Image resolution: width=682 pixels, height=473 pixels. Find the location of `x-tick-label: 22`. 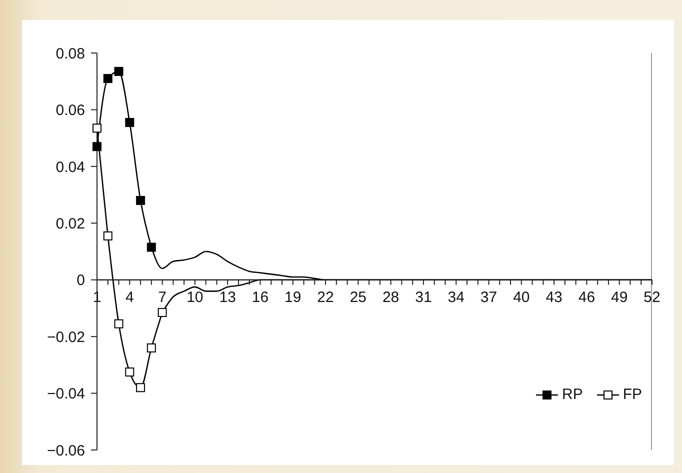

x-tick-label: 22 is located at coordinates (325, 297).